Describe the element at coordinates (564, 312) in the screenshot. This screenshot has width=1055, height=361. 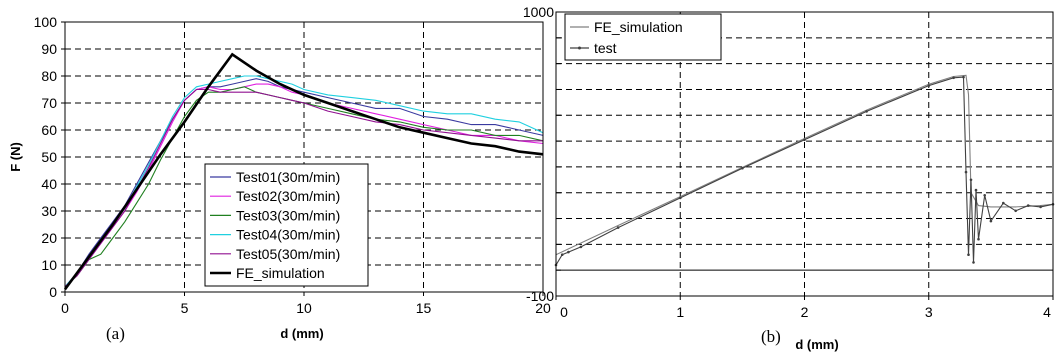
I see `x-tick-label-b: 0` at that location.